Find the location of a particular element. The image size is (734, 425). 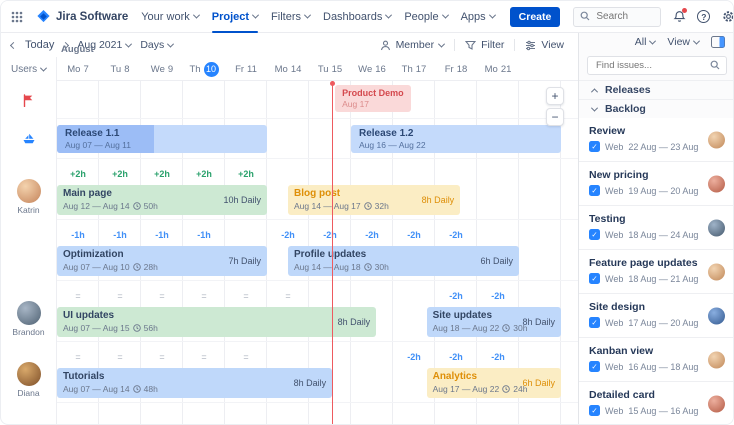

zoom-in-button: + is located at coordinates (555, 96).